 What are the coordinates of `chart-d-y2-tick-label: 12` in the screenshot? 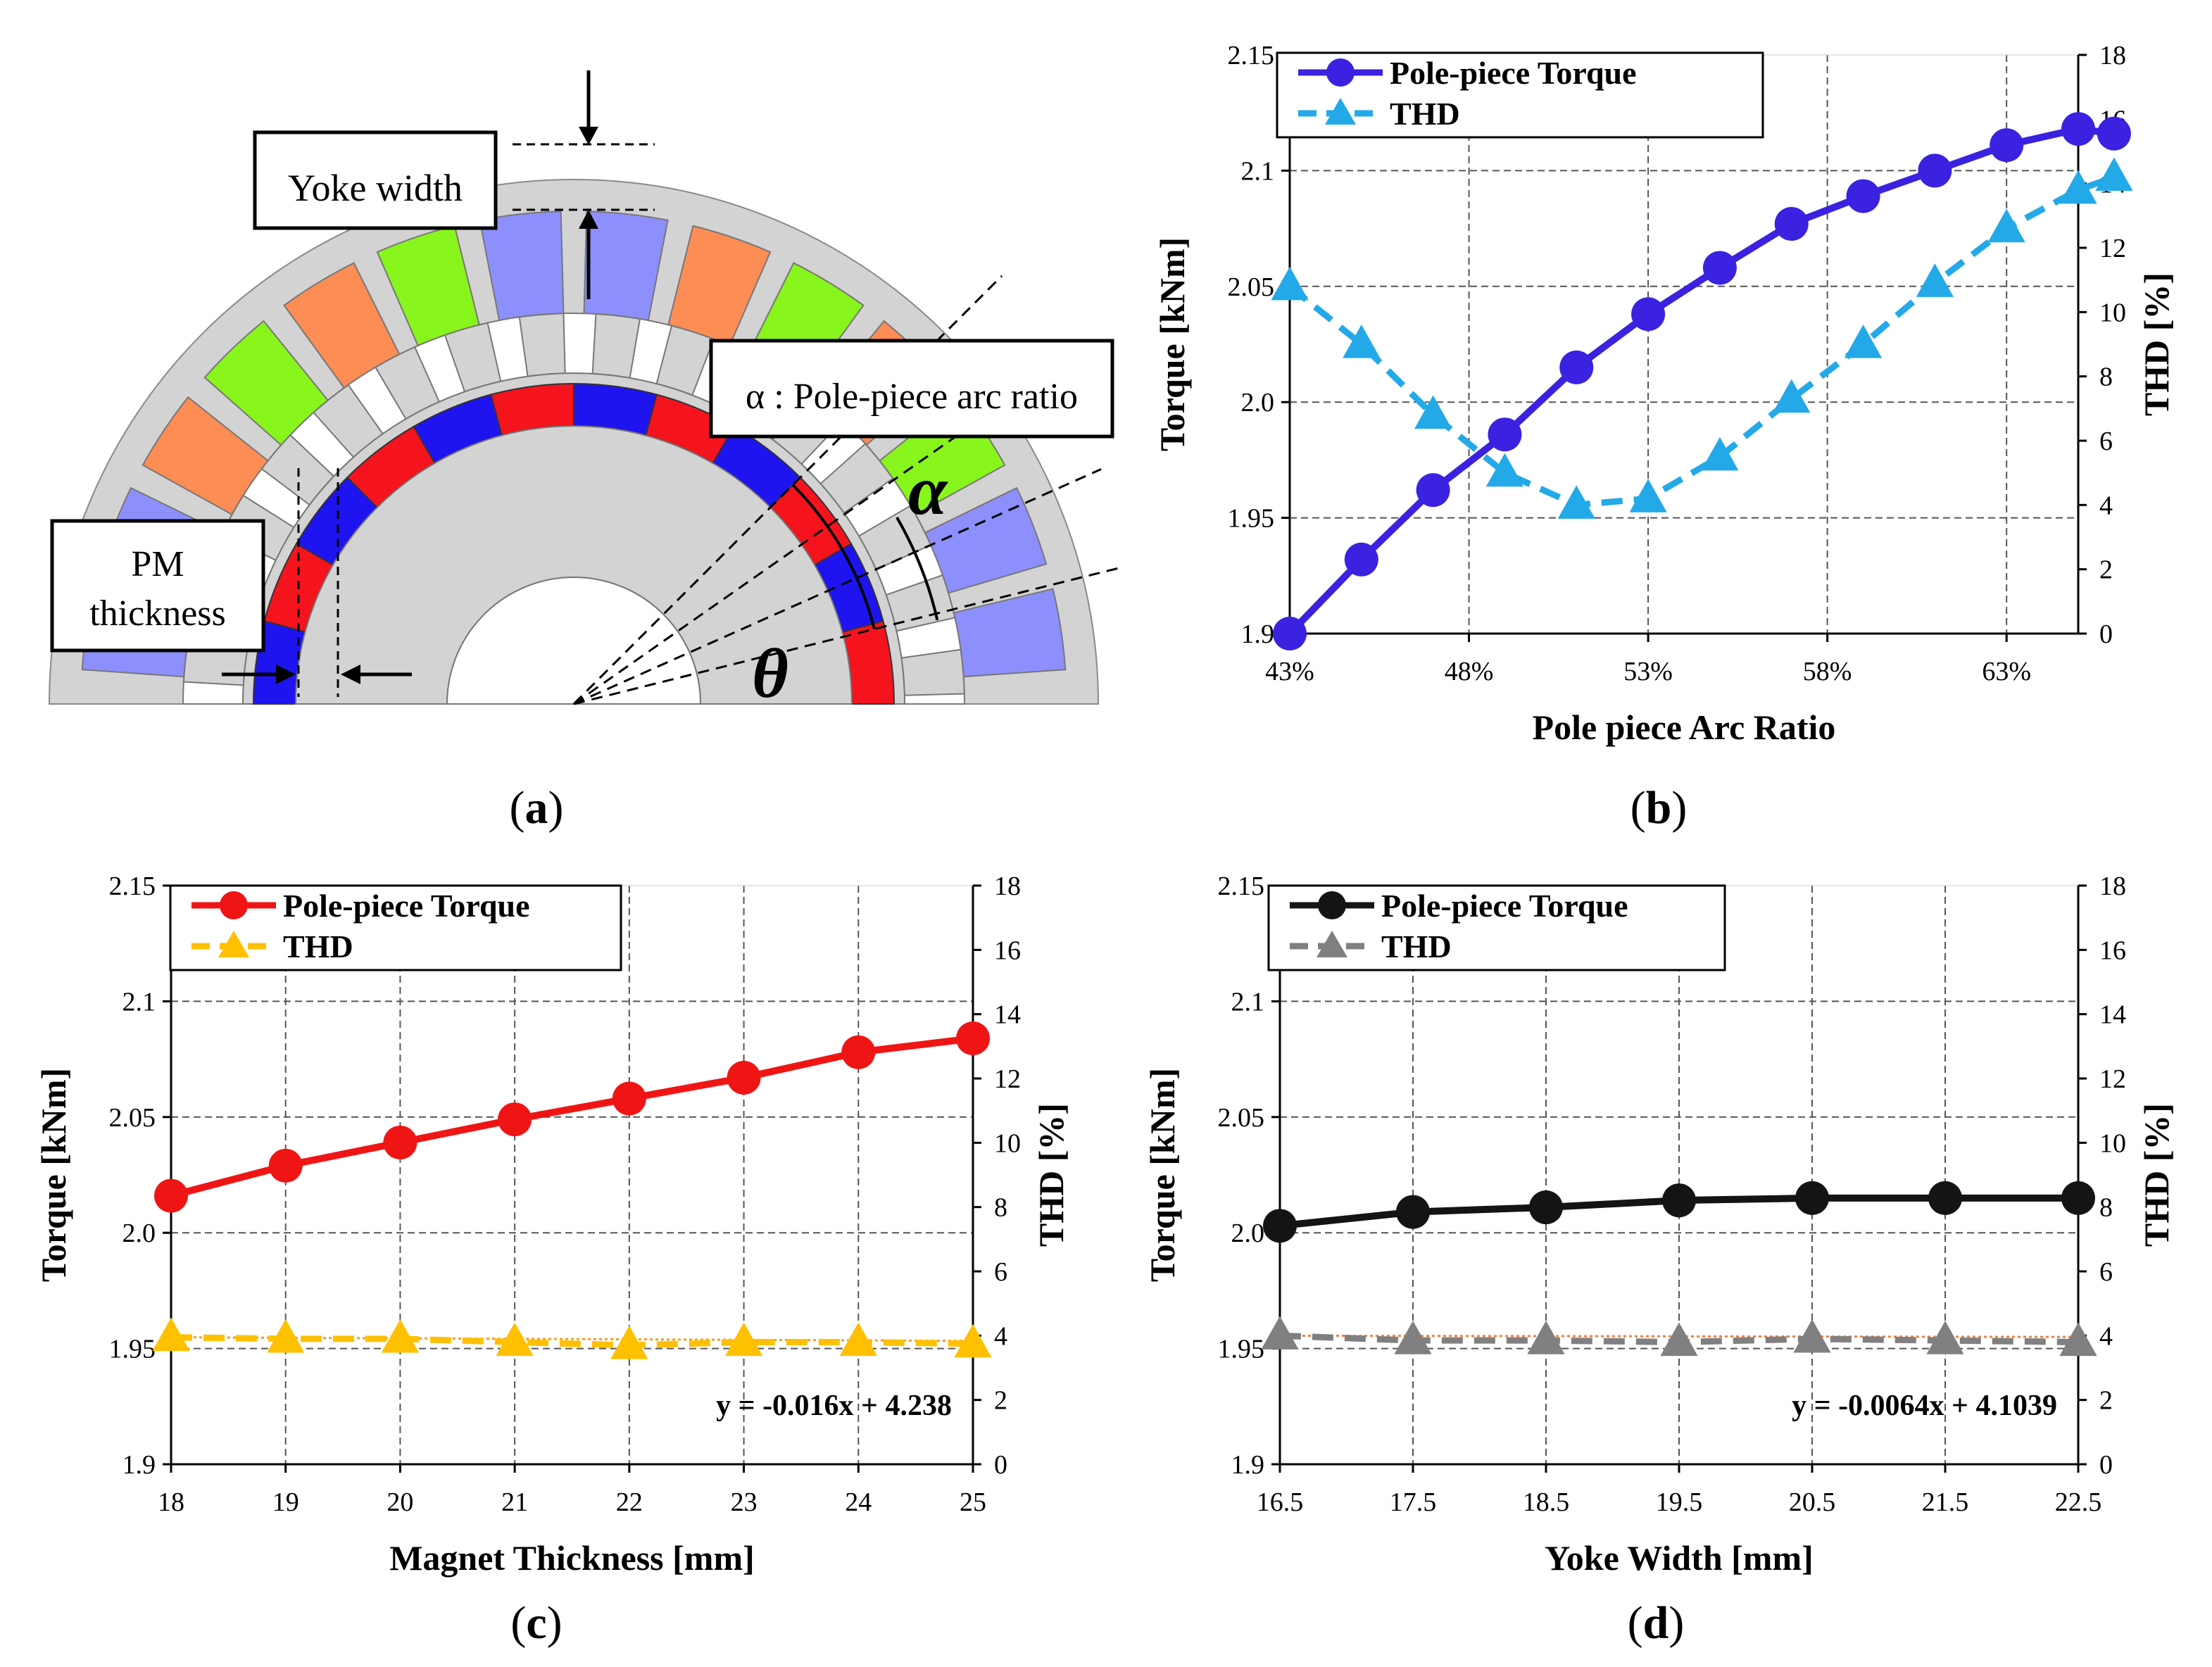 It's located at (2112, 1079).